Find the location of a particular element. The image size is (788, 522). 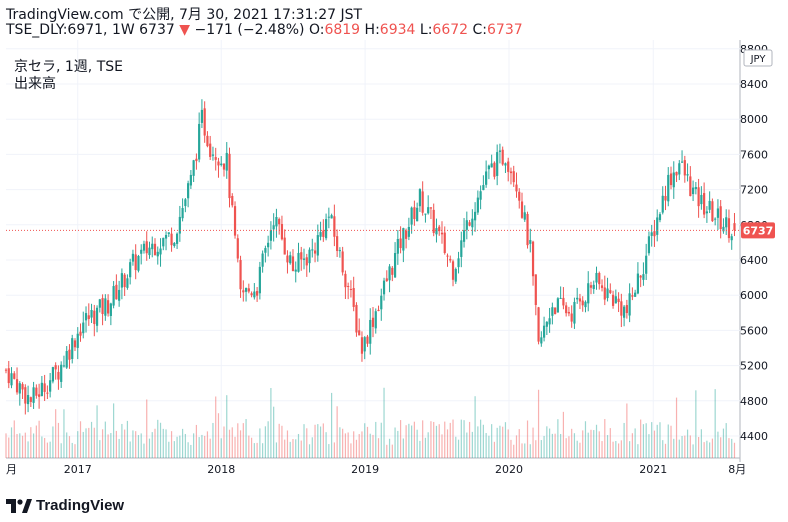

down-arrow-icon: ▼ is located at coordinates (185, 30).